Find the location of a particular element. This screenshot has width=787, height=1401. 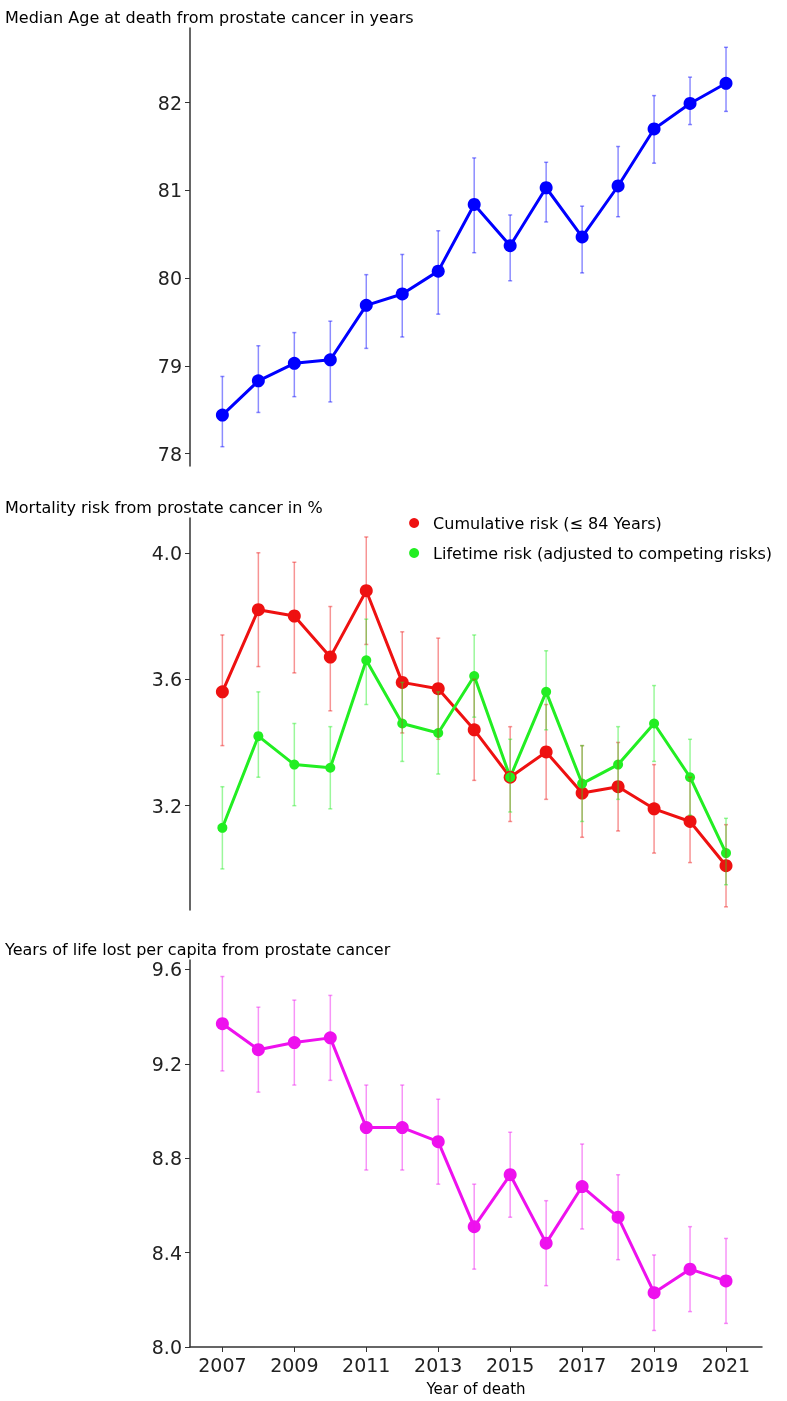

x-tick-label: 2007 is located at coordinates (222, 1364).